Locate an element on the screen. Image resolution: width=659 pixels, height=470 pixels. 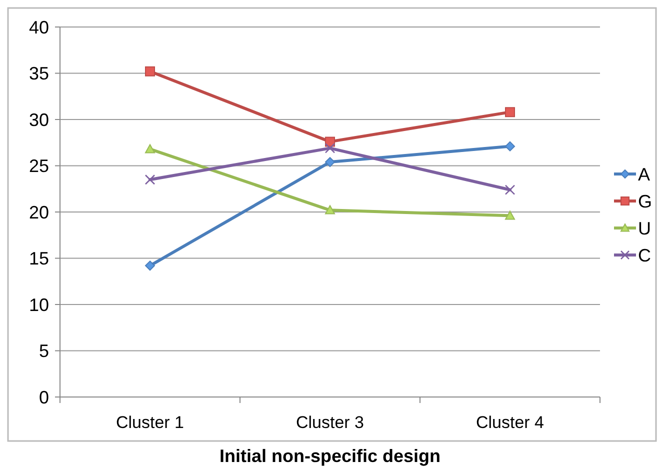
y-tick-label: 40 is located at coordinates (38, 27).